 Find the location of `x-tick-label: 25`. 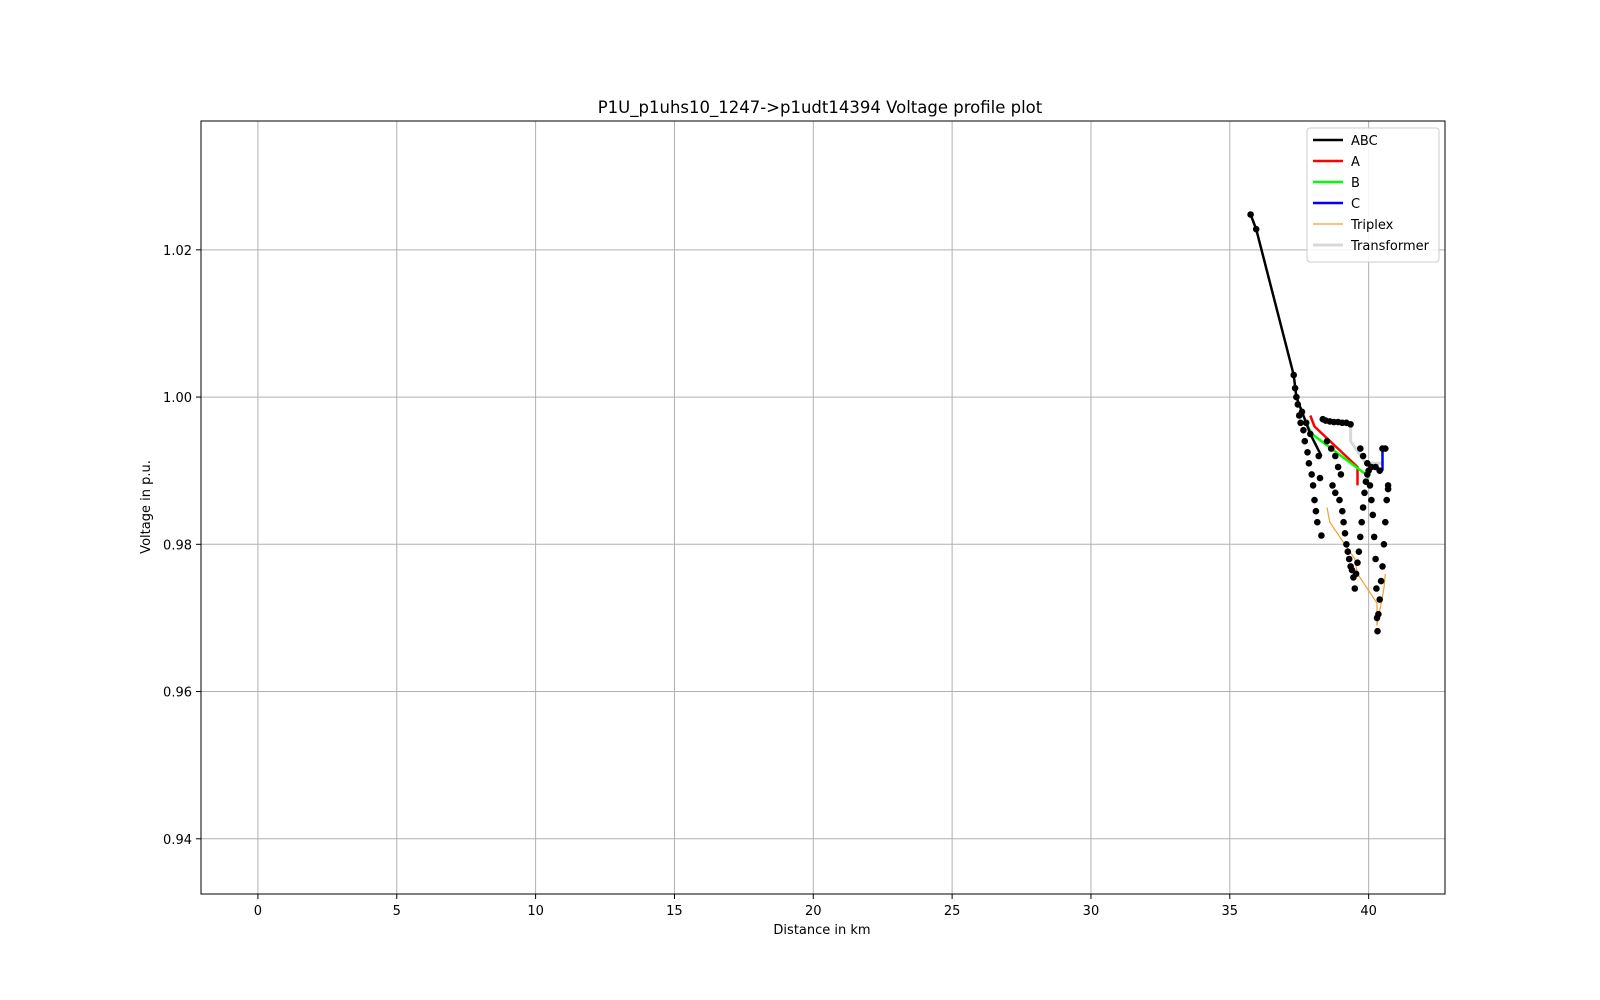

x-tick-label: 25 is located at coordinates (952, 911).